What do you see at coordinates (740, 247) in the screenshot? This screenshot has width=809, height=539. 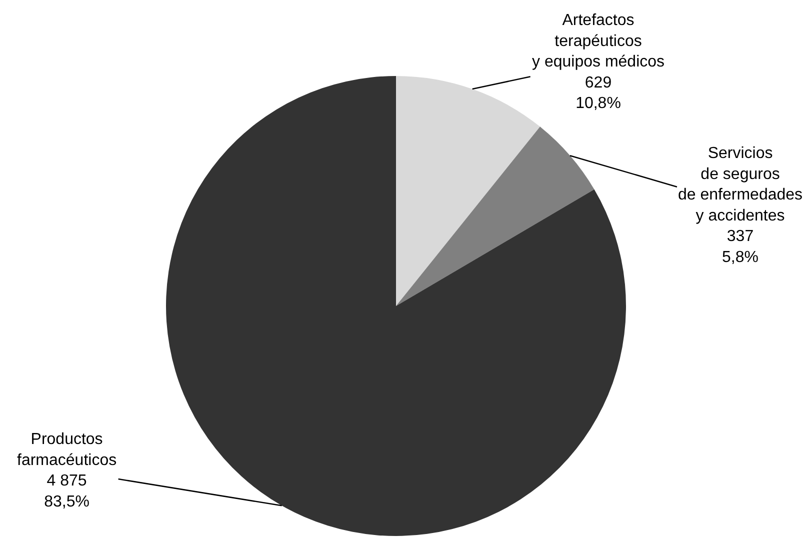 I see `data-label: 337 5,8%` at bounding box center [740, 247].